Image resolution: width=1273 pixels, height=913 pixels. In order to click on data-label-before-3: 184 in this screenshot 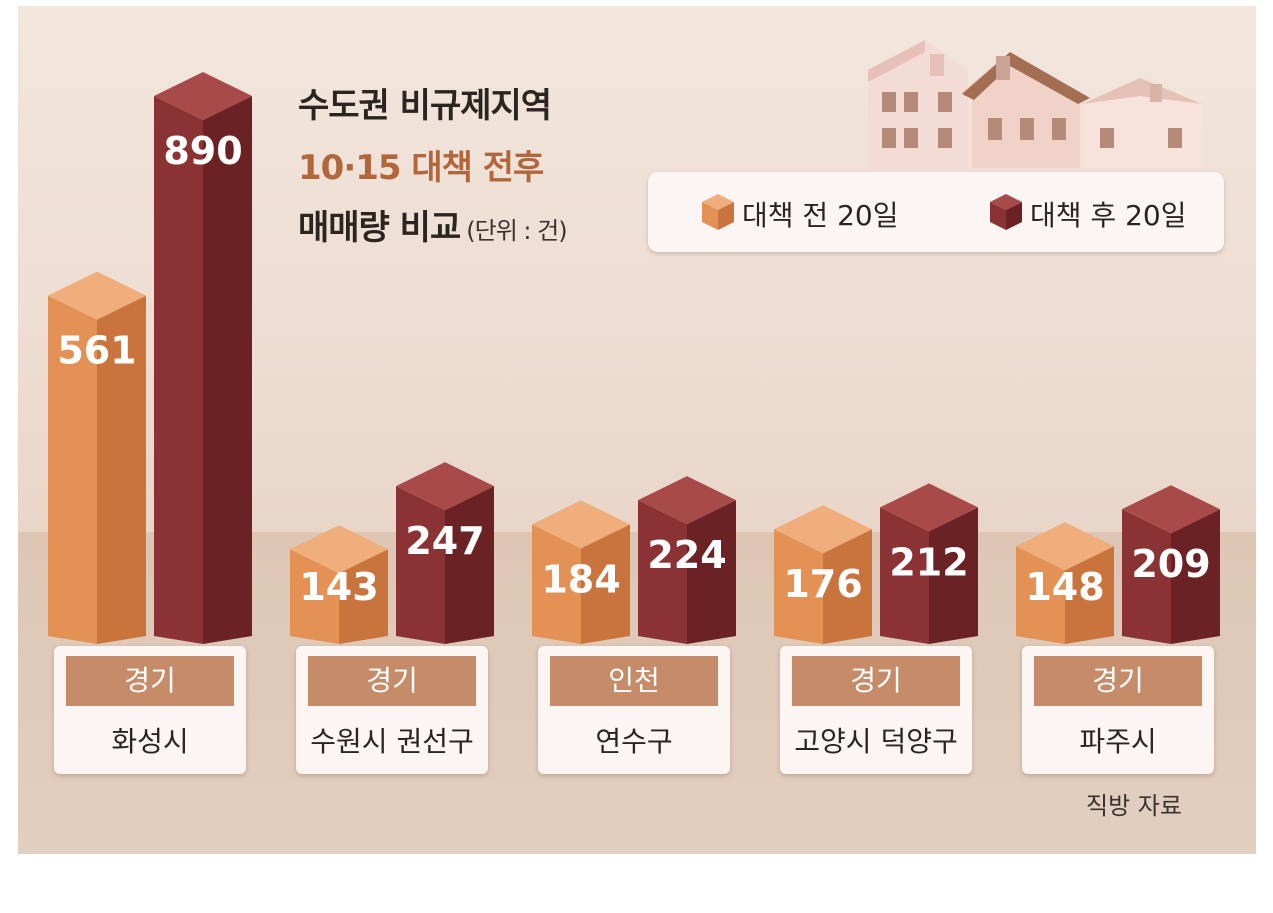, I will do `click(580, 579)`.